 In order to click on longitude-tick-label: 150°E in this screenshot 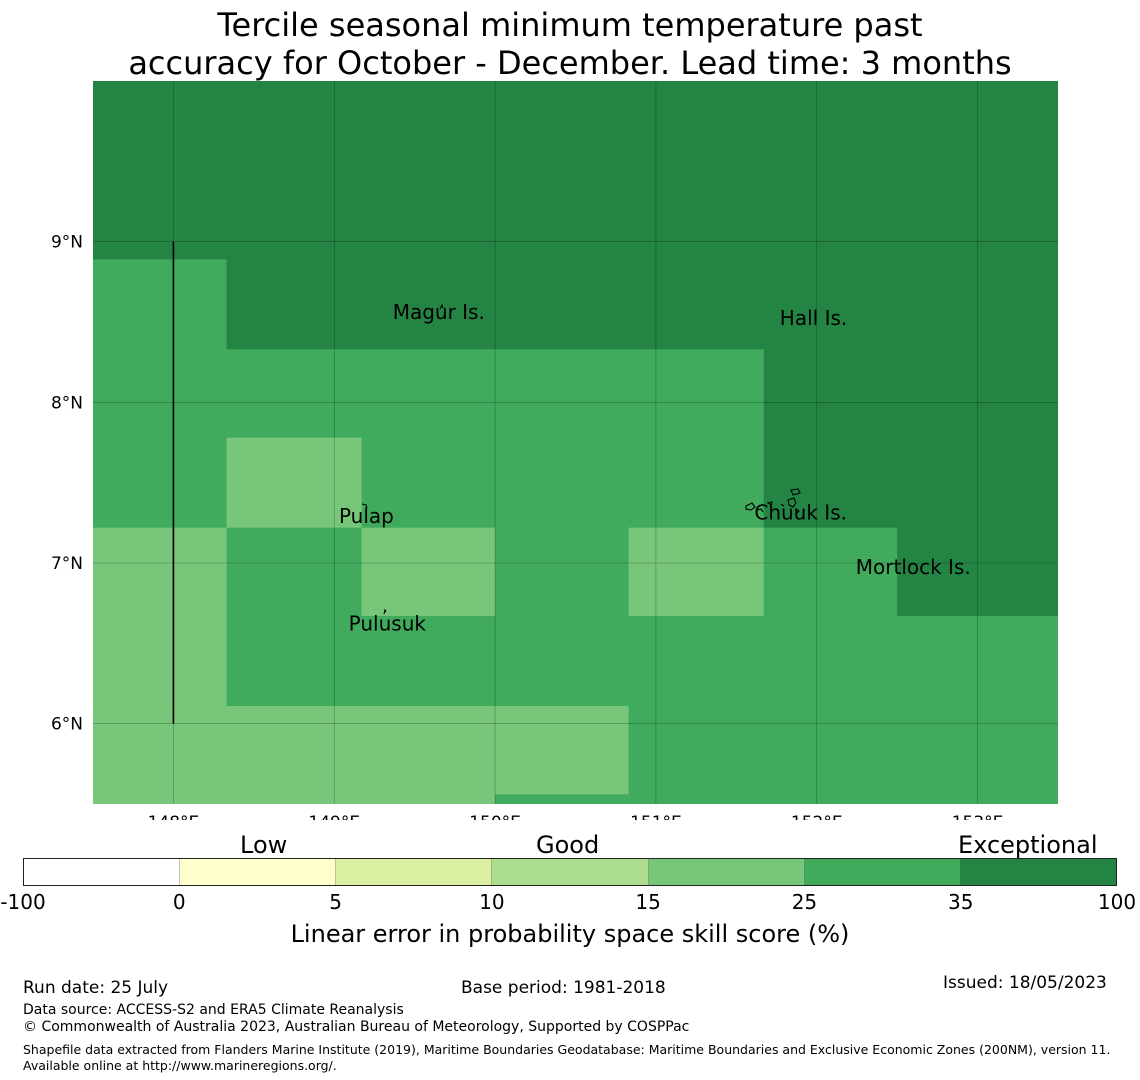, I will do `click(495, 816)`.